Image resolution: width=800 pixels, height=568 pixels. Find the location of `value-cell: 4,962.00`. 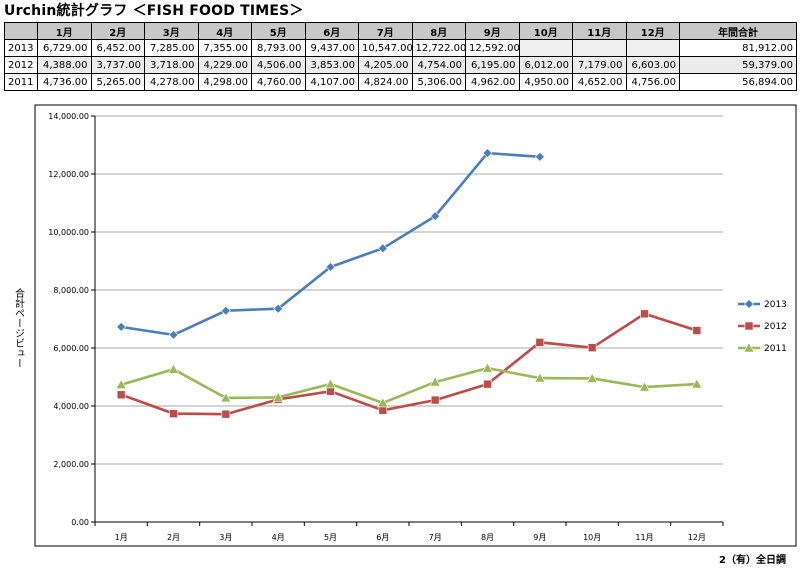

value-cell: 4,962.00 is located at coordinates (492, 82).